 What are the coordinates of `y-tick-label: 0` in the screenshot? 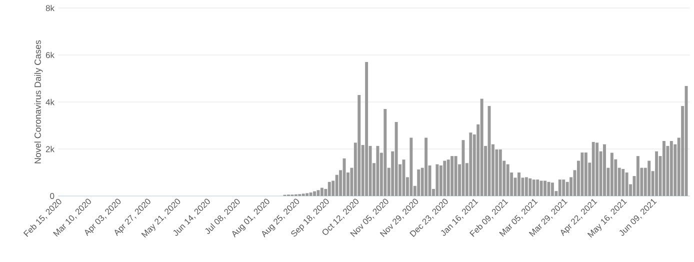 It's located at (52, 196).